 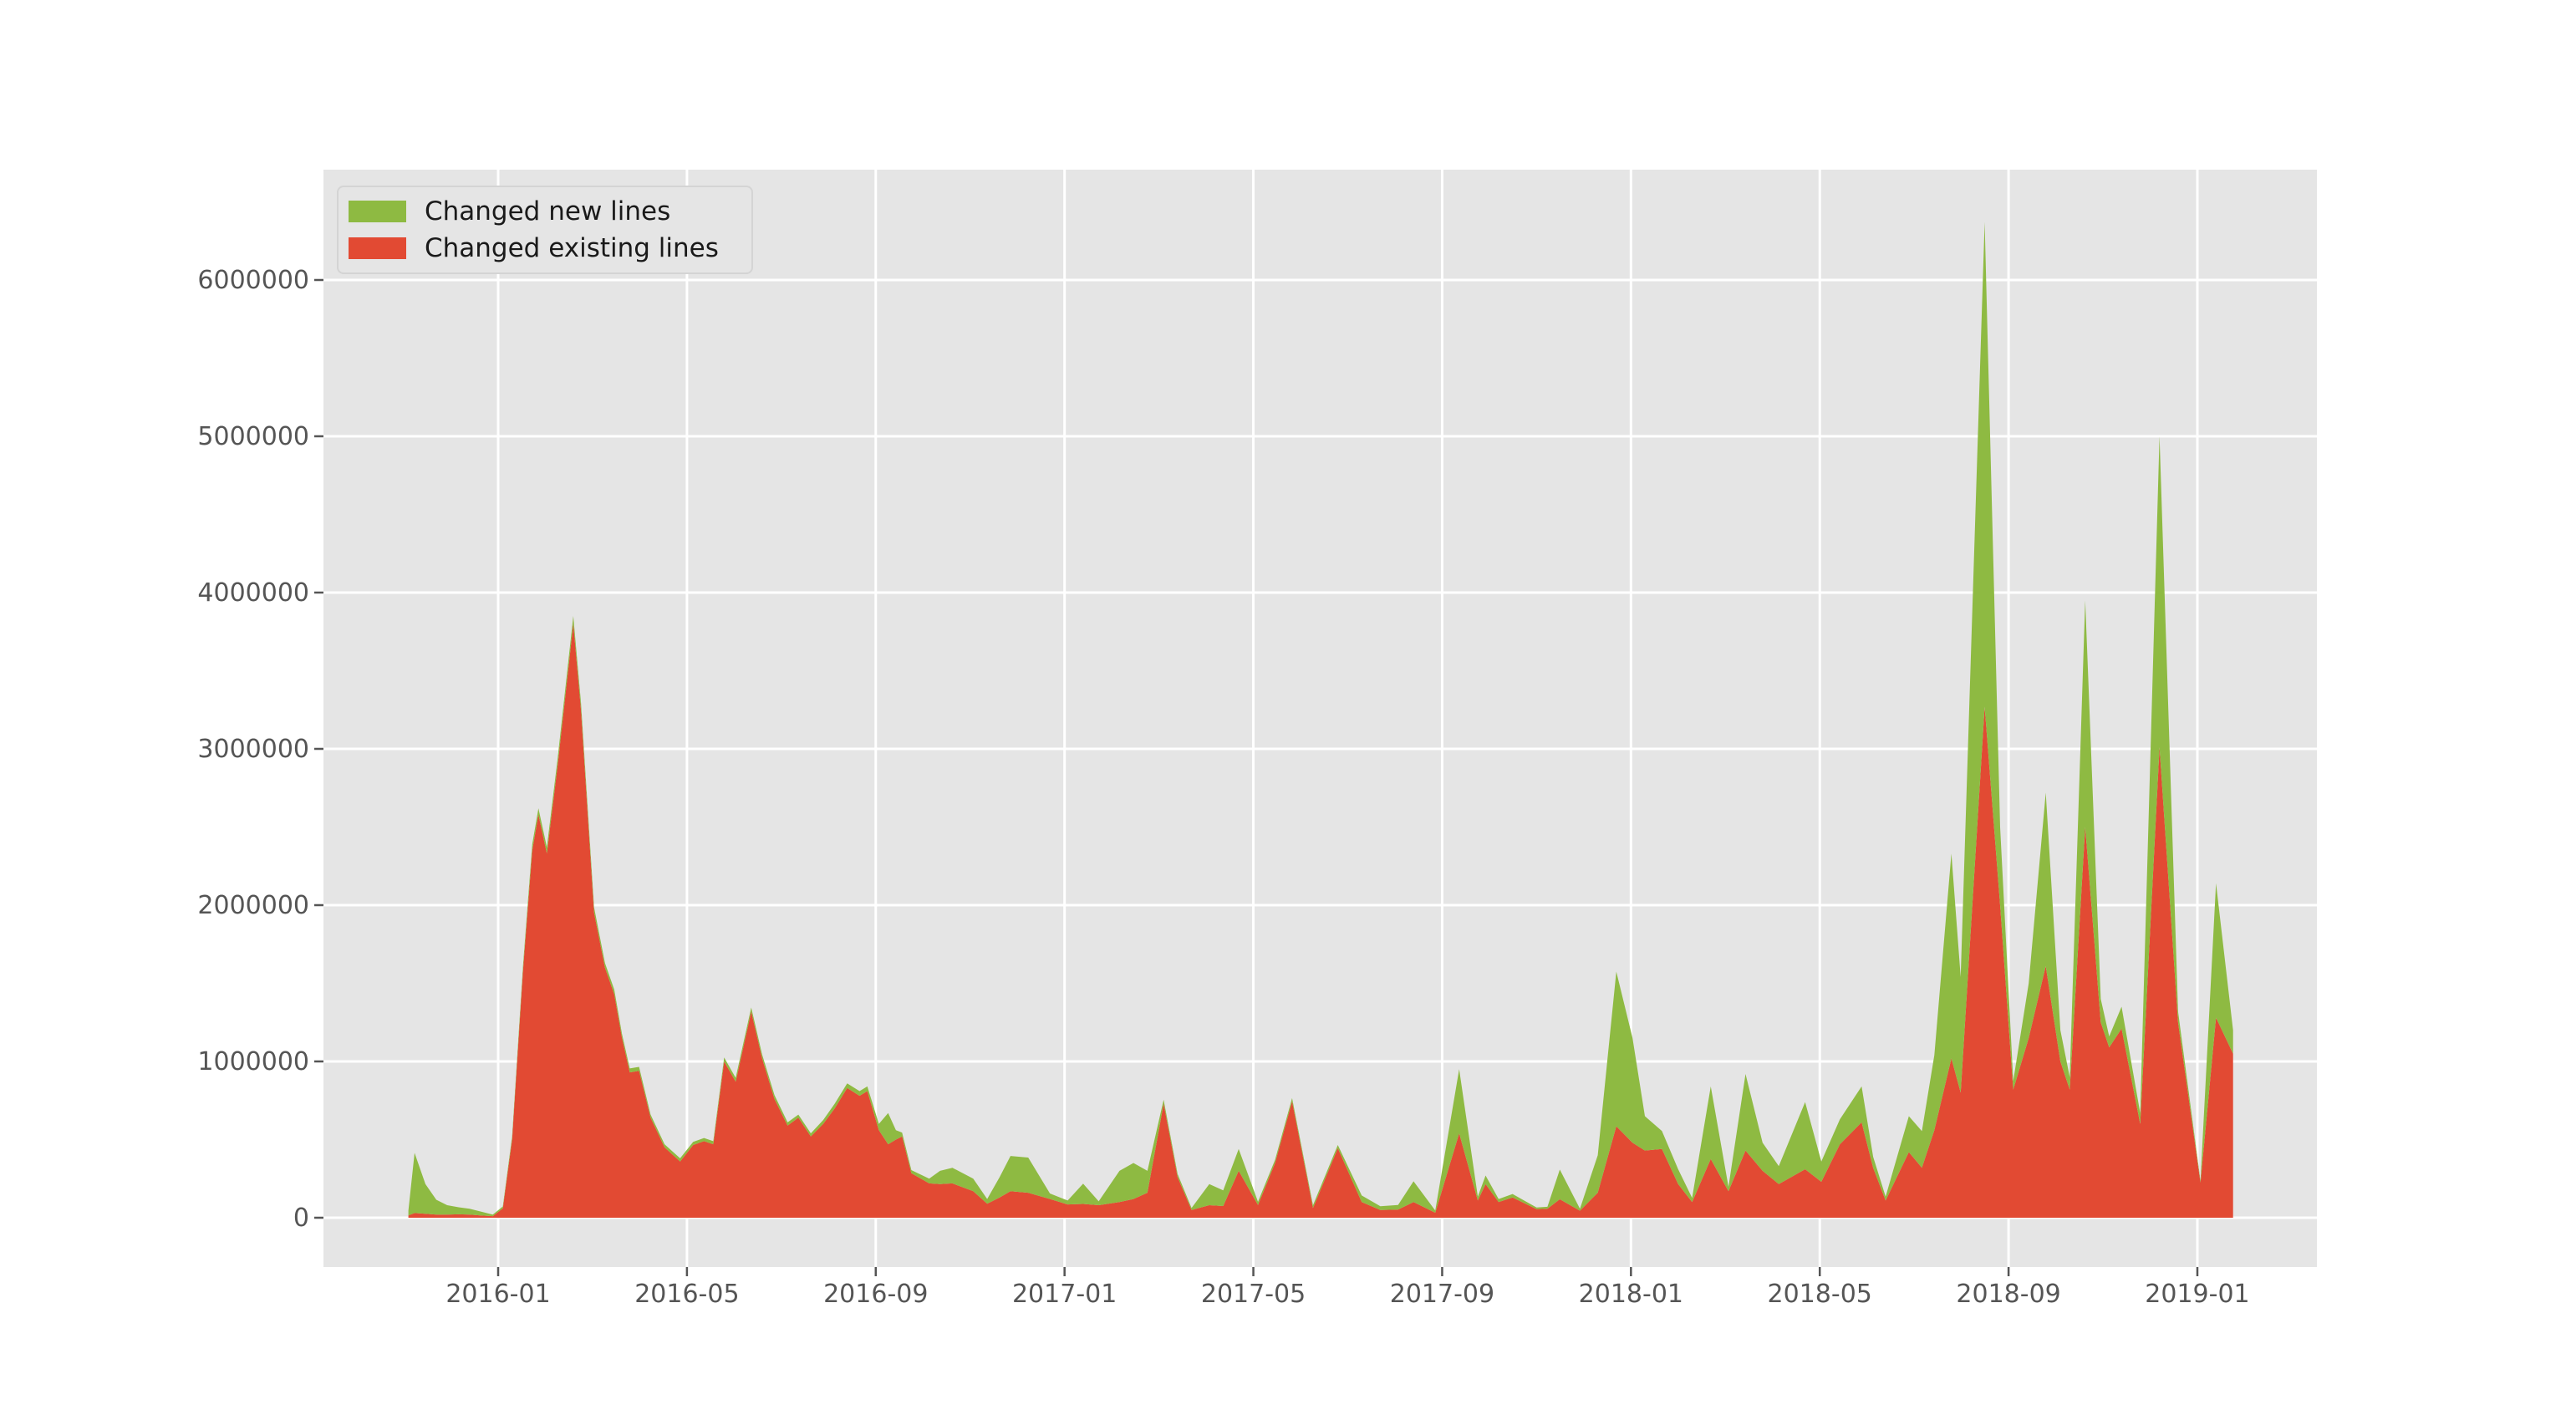 What do you see at coordinates (2197, 1294) in the screenshot?
I see `x-tick-label: 2019-01` at bounding box center [2197, 1294].